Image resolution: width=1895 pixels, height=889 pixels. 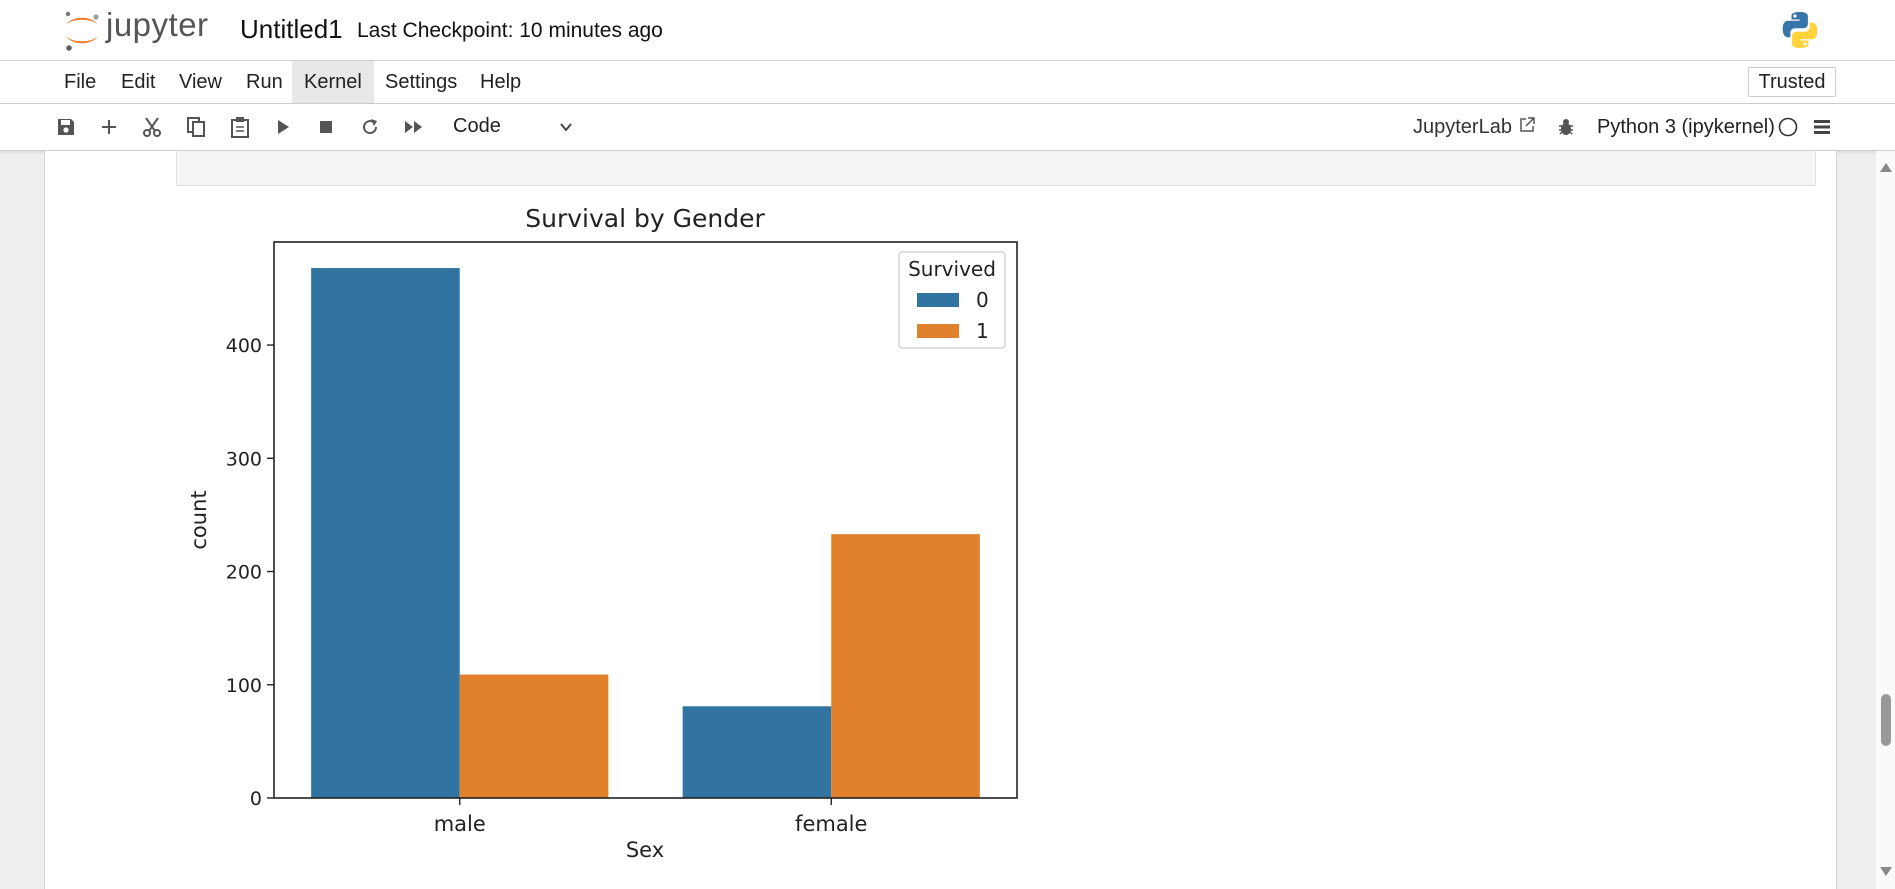 What do you see at coordinates (244, 573) in the screenshot?
I see `y-tick-label: 200` at bounding box center [244, 573].